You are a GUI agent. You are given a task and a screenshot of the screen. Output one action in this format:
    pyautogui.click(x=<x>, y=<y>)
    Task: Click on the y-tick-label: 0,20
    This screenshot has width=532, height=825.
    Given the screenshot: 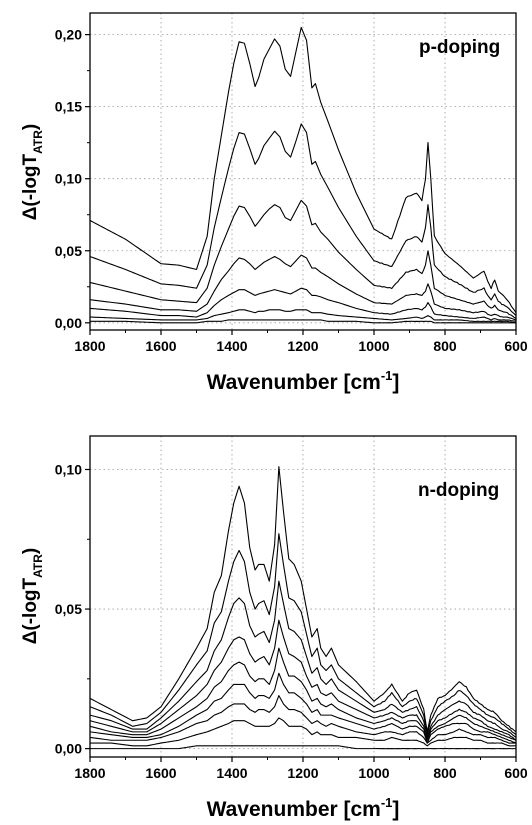 What is the action you would take?
    pyautogui.click(x=68, y=35)
    